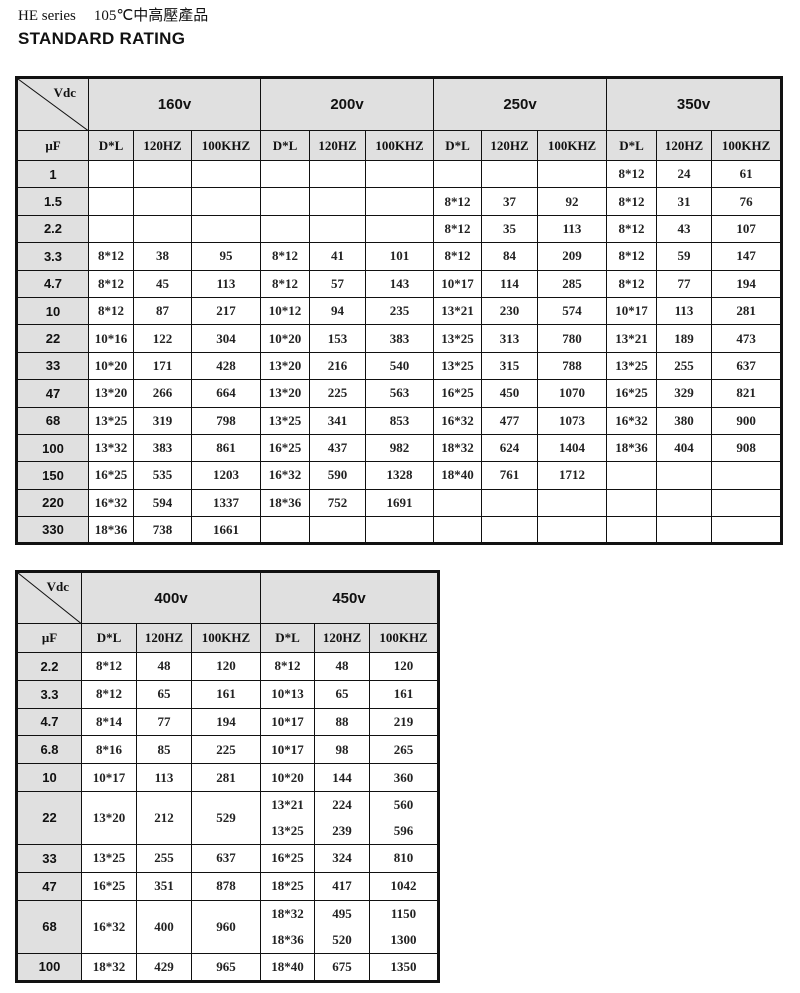  What do you see at coordinates (287, 830) in the screenshot?
I see `cell-value: 13*25` at bounding box center [287, 830].